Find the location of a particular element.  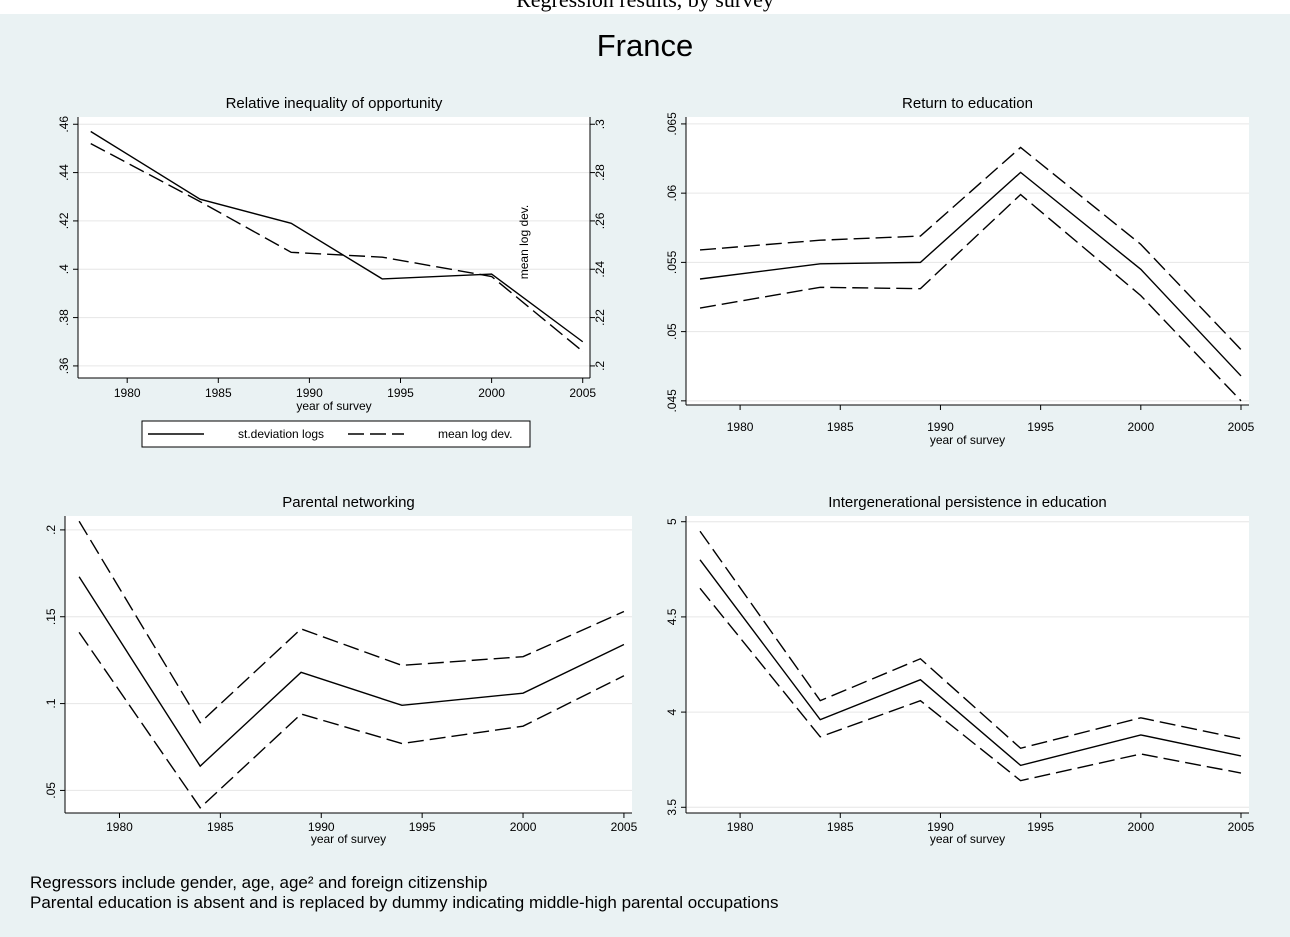

y-tick-label: 5 is located at coordinates (672, 521).